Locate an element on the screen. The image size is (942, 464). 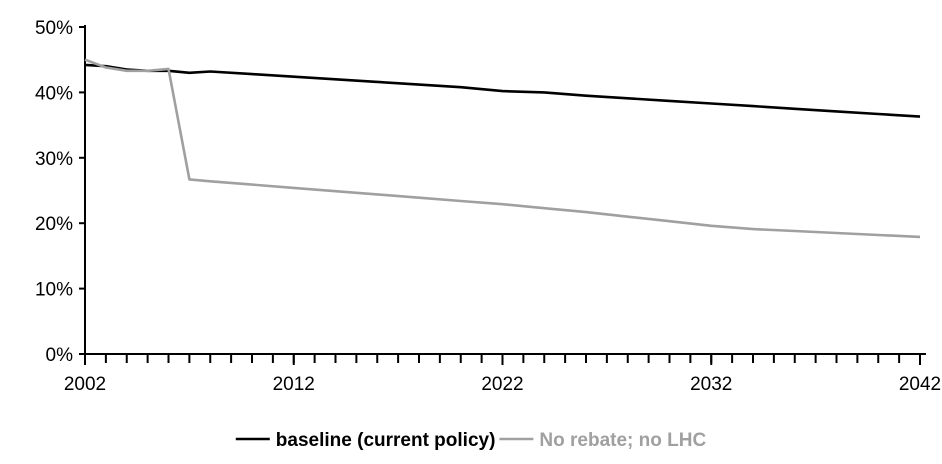
x-tick-label: 2032 is located at coordinates (711, 384).